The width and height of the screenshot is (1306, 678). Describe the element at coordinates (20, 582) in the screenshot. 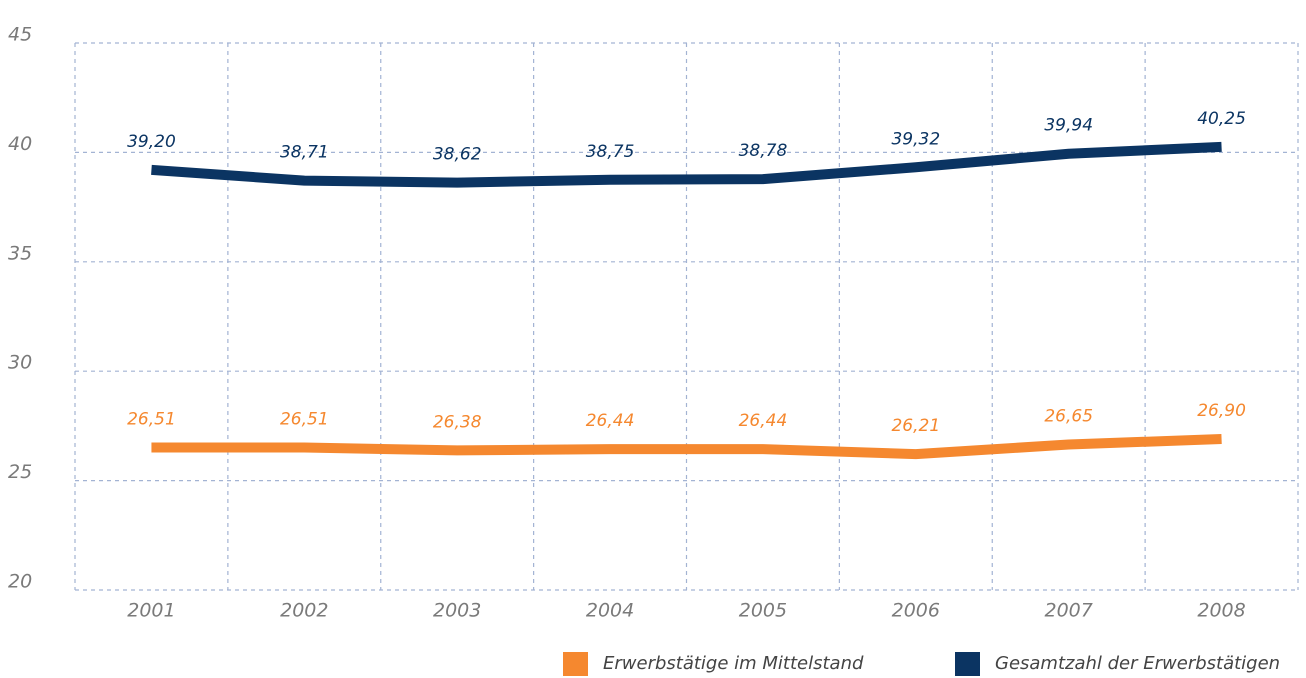

I see `y-tick-label: 20` at that location.